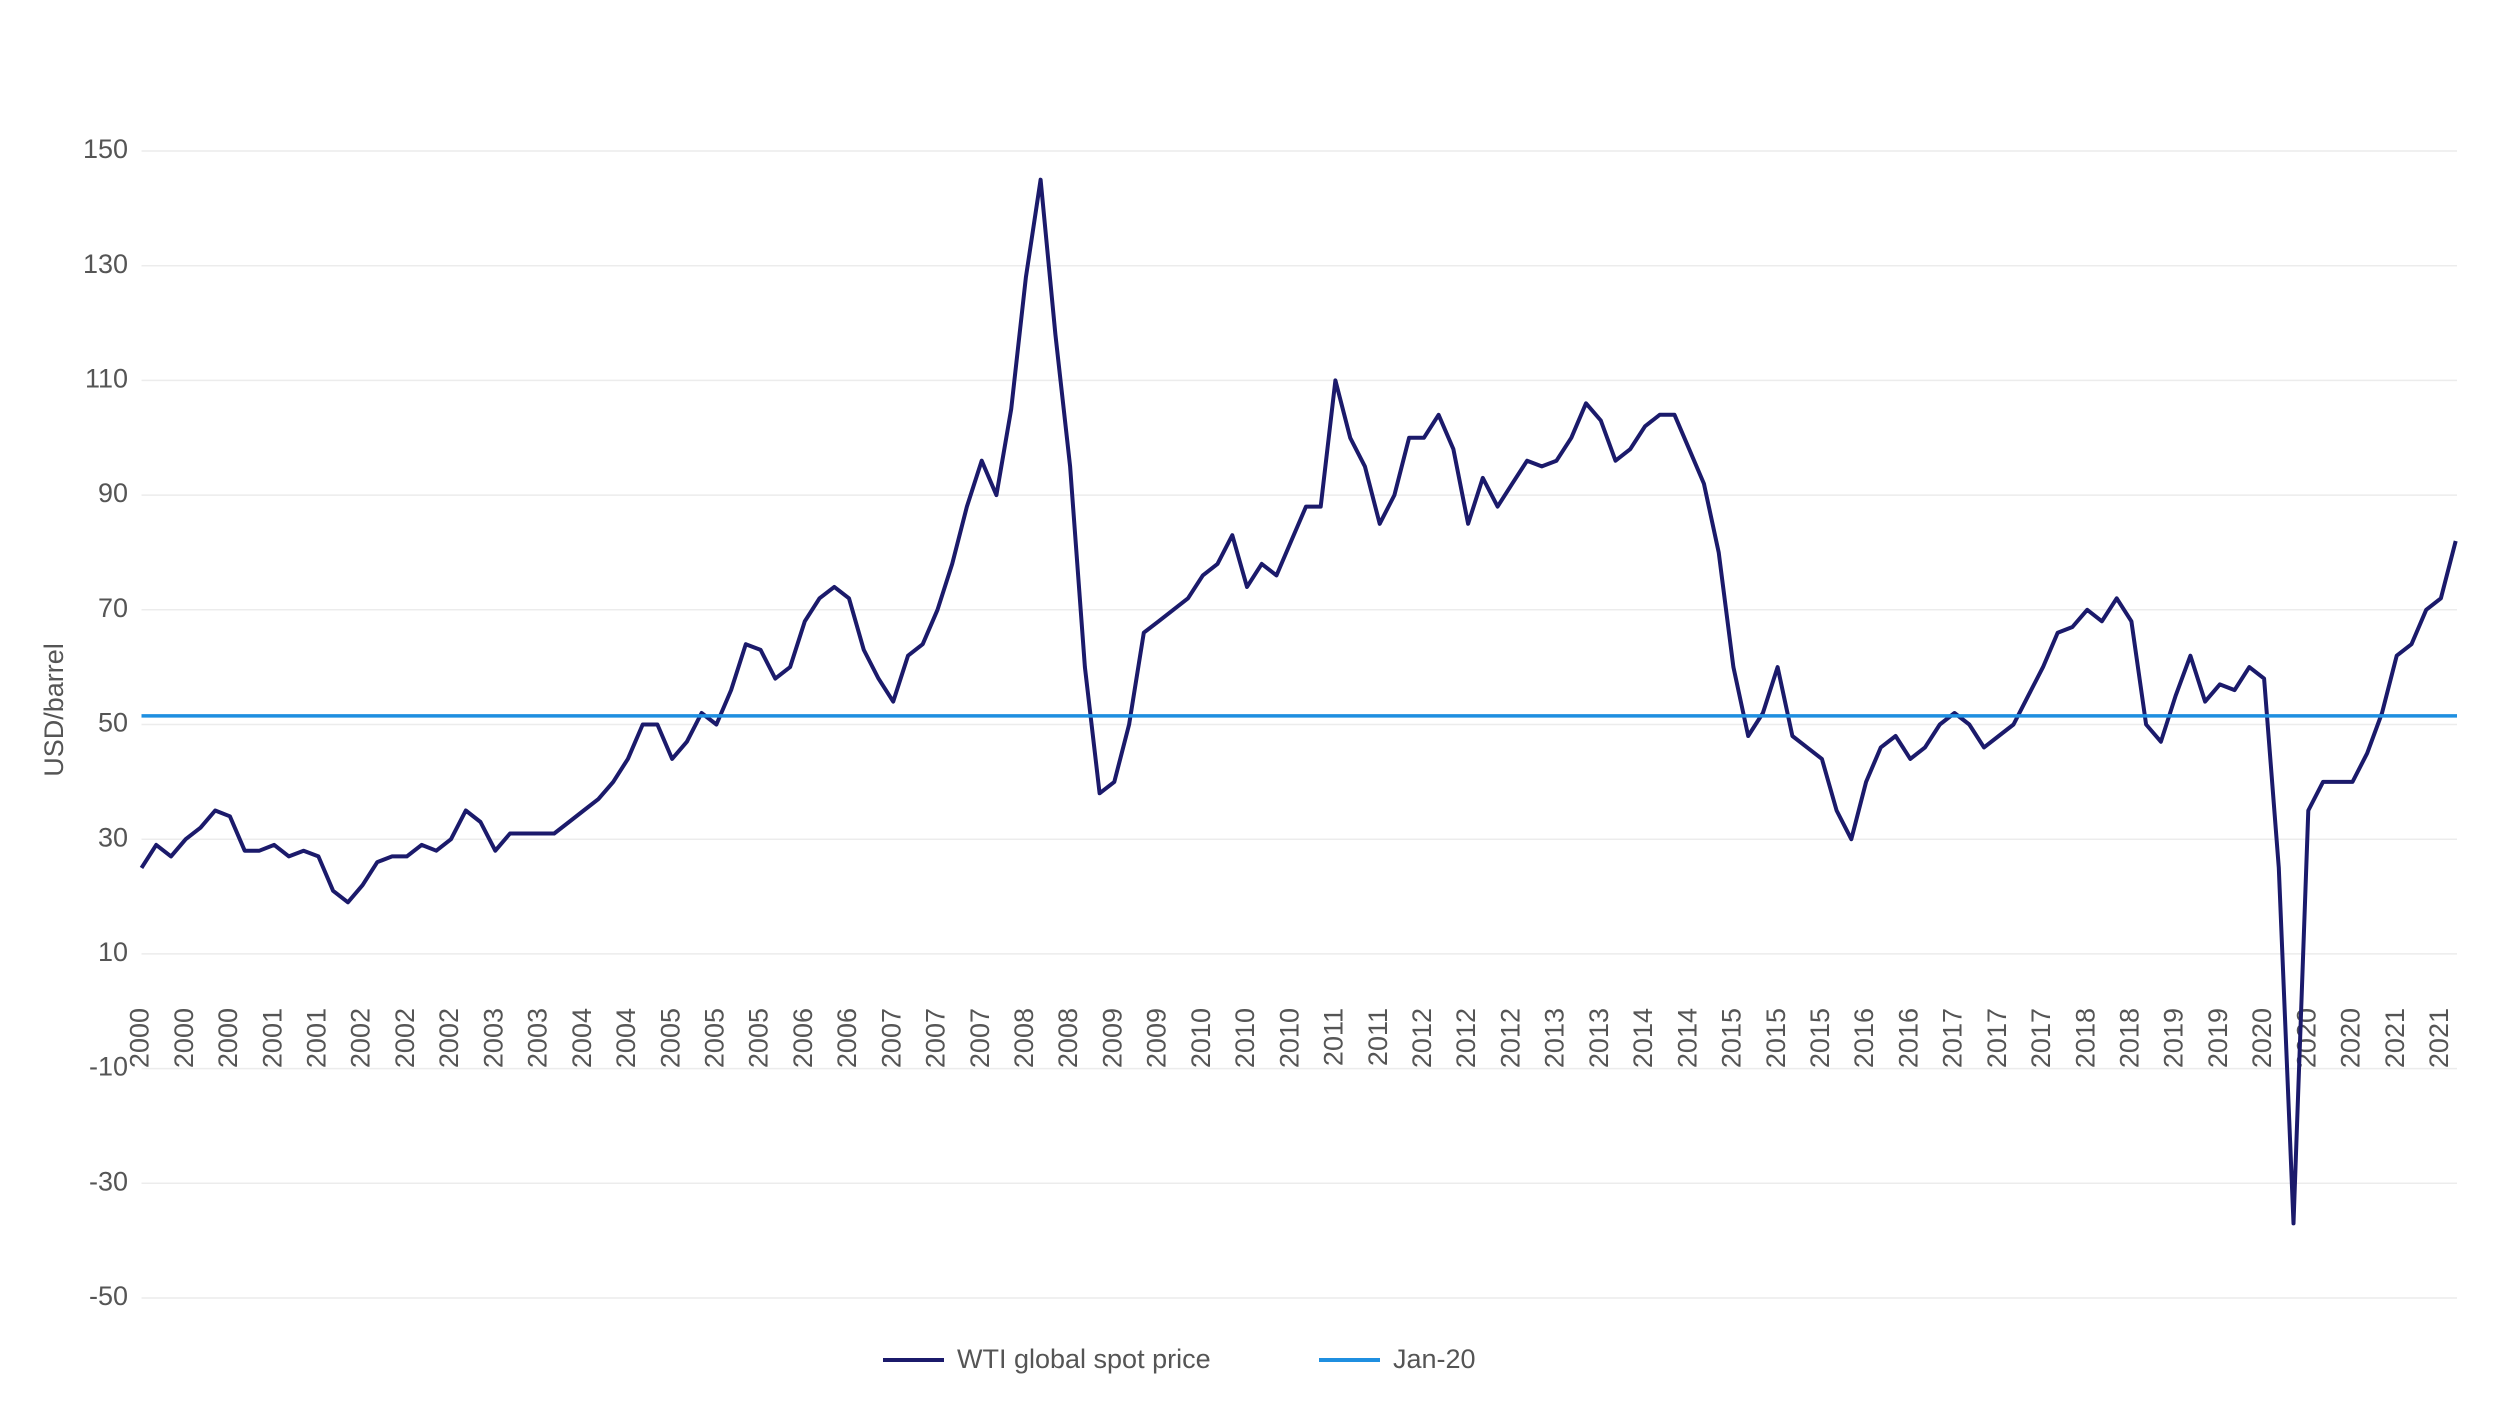 The width and height of the screenshot is (2496, 1404). Describe the element at coordinates (105, 149) in the screenshot. I see `y-tick-label: 150` at that location.